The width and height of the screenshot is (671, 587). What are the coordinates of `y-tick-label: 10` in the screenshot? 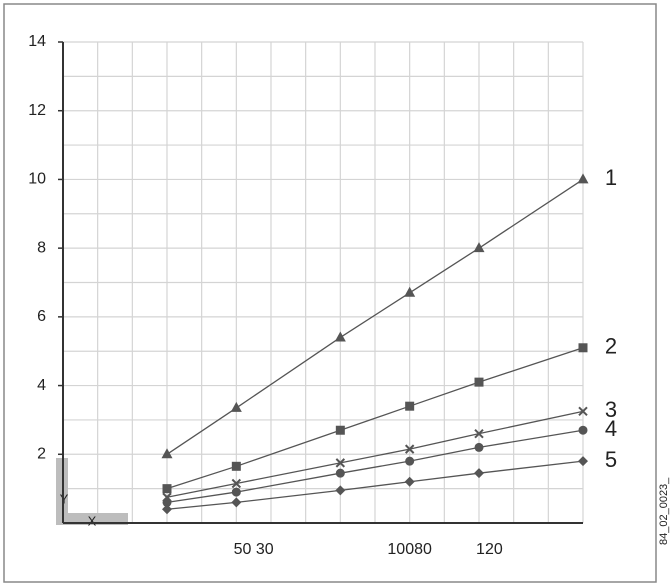 It's located at (37, 179).